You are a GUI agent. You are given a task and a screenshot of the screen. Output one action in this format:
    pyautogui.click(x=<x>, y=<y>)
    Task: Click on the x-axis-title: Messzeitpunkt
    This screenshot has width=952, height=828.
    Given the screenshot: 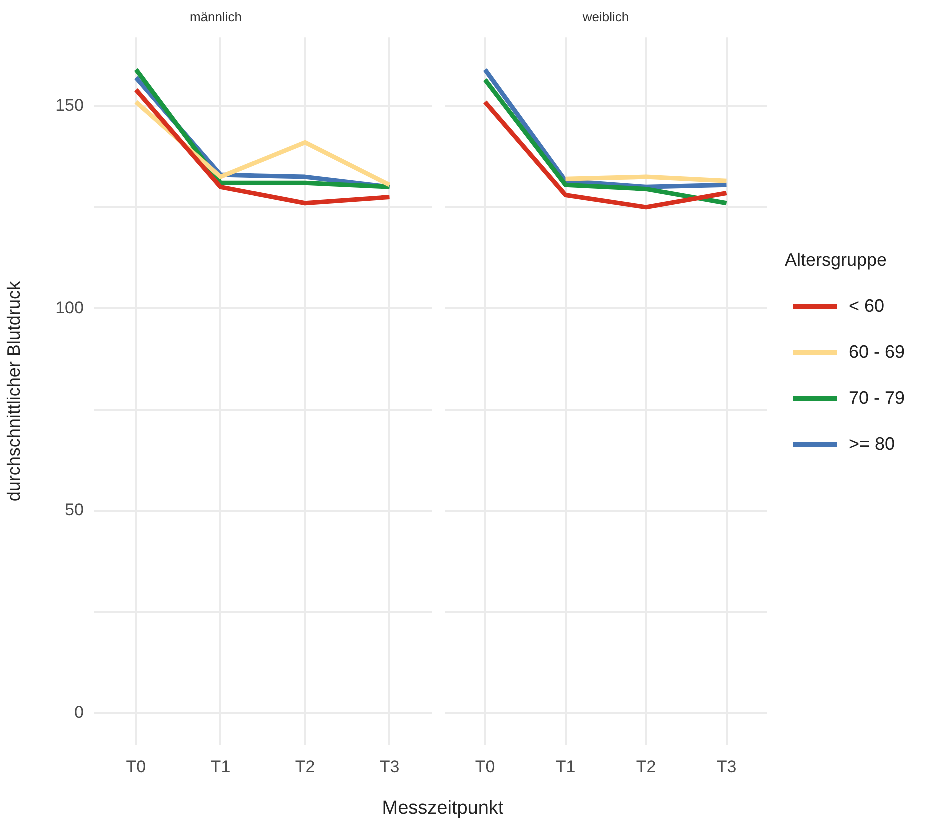 What is the action you would take?
    pyautogui.click(x=443, y=809)
    